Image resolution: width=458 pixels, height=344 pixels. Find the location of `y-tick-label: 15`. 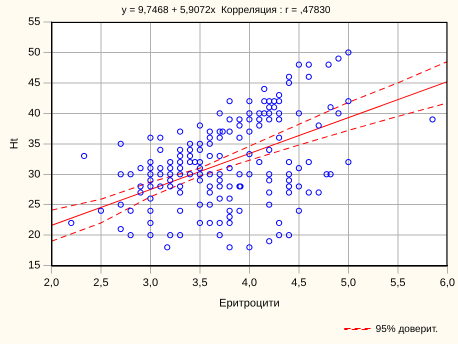

y-tick-label: 15 is located at coordinates (34, 266).